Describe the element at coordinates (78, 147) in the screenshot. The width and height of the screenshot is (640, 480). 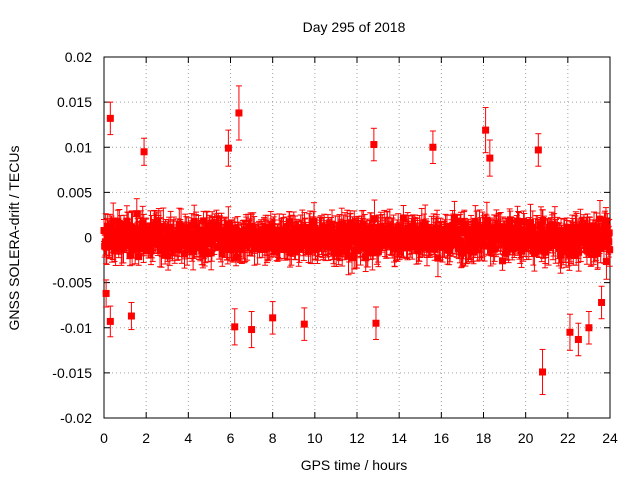
I see `y-tick-label: 0.01` at that location.